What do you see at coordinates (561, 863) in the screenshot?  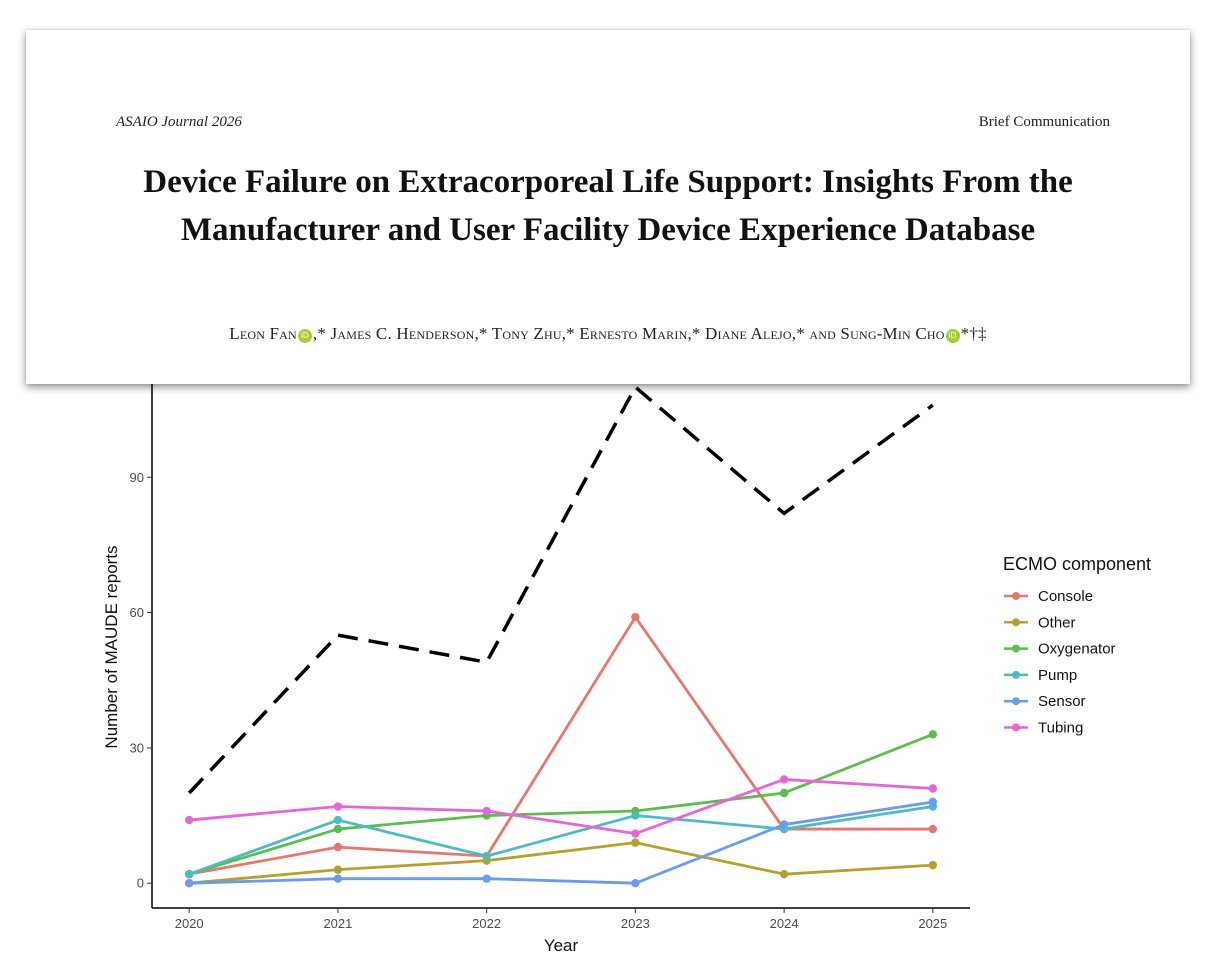 I see `series-line-other` at bounding box center [561, 863].